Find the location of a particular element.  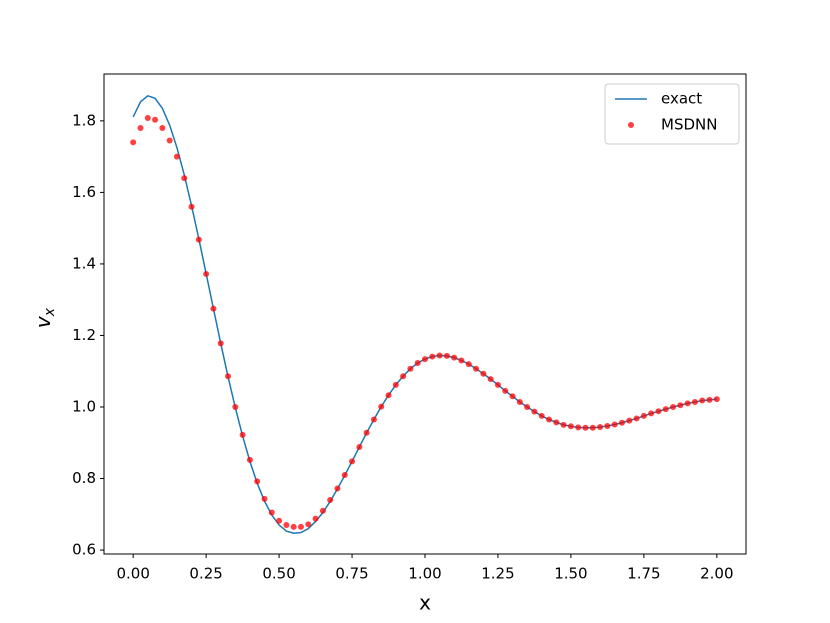

legend-label: MSDNN is located at coordinates (689, 125).